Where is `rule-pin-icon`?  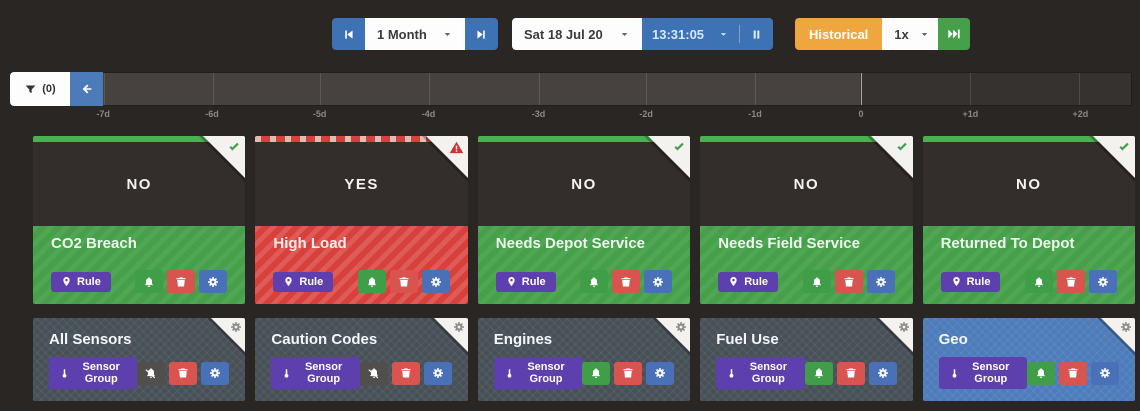 rule-pin-icon is located at coordinates (288, 281).